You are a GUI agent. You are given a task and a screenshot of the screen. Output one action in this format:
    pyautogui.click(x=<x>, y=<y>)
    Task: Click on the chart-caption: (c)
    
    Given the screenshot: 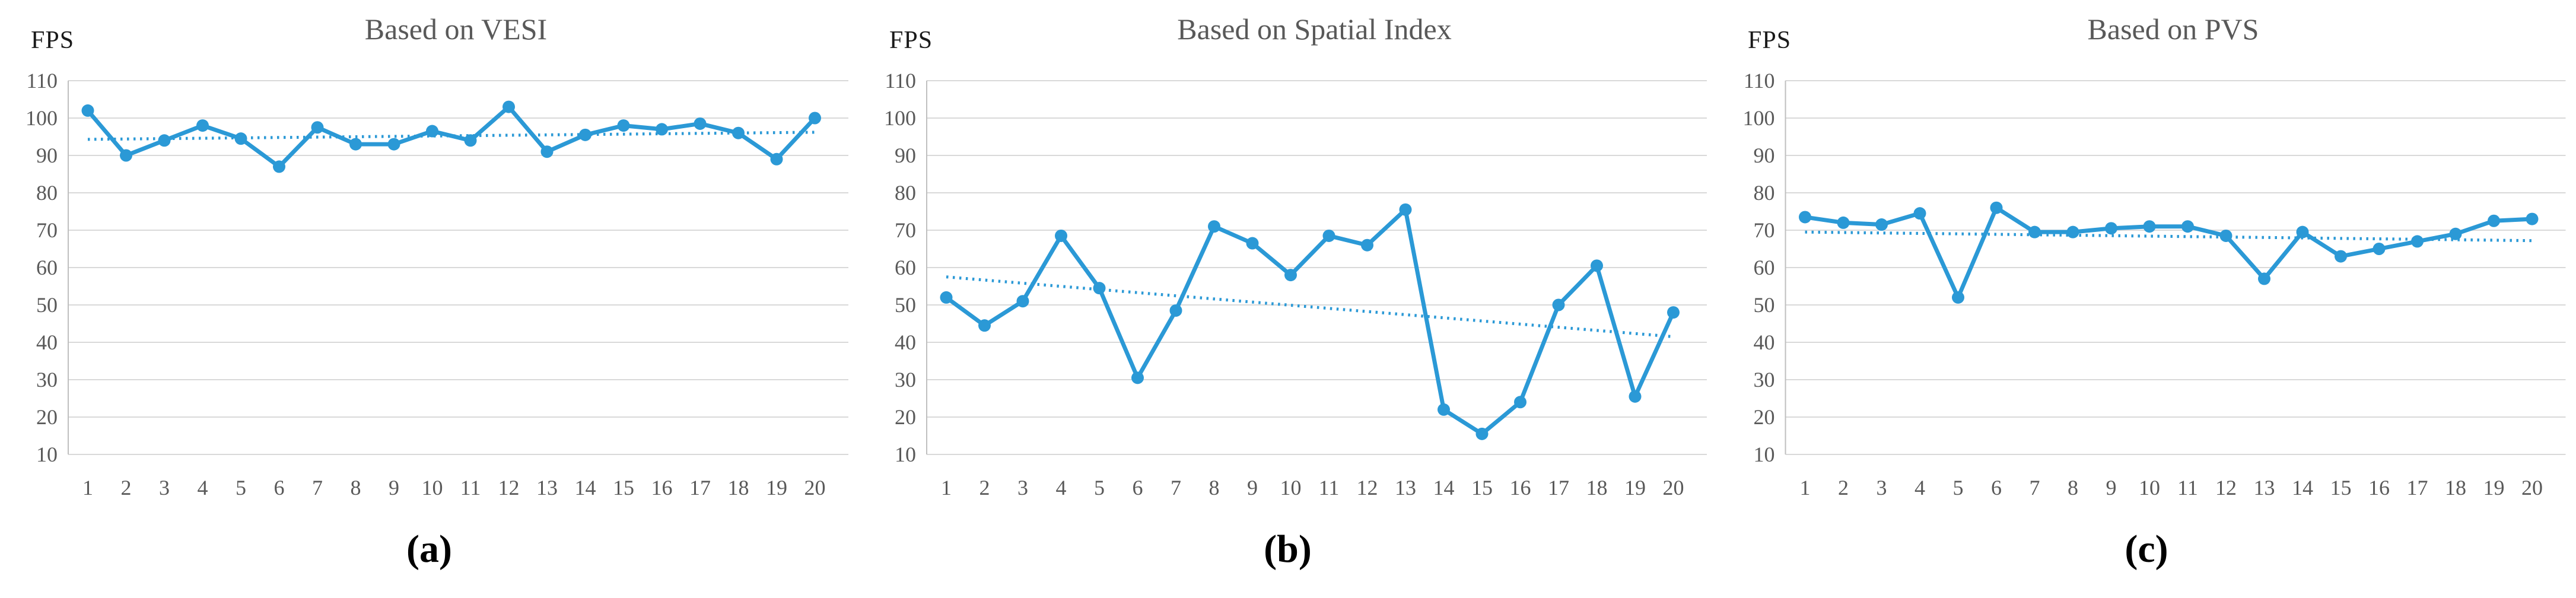 What is the action you would take?
    pyautogui.click(x=2146, y=549)
    